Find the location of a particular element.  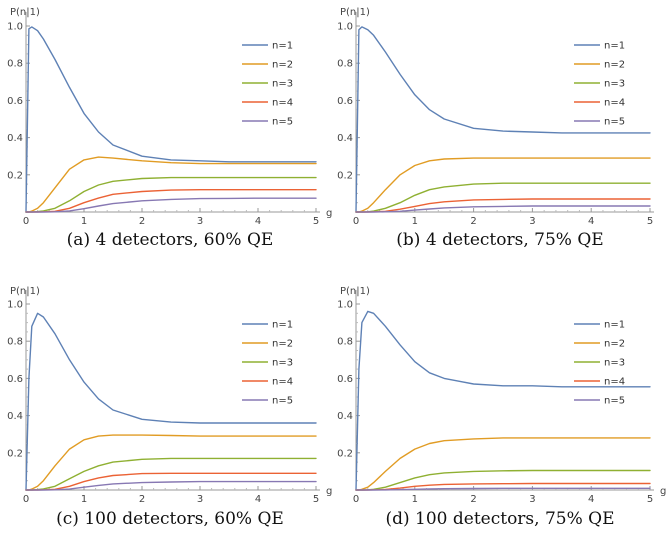

panel-caption: (c) 100 detectors, 60% QE is located at coordinates (170, 519).